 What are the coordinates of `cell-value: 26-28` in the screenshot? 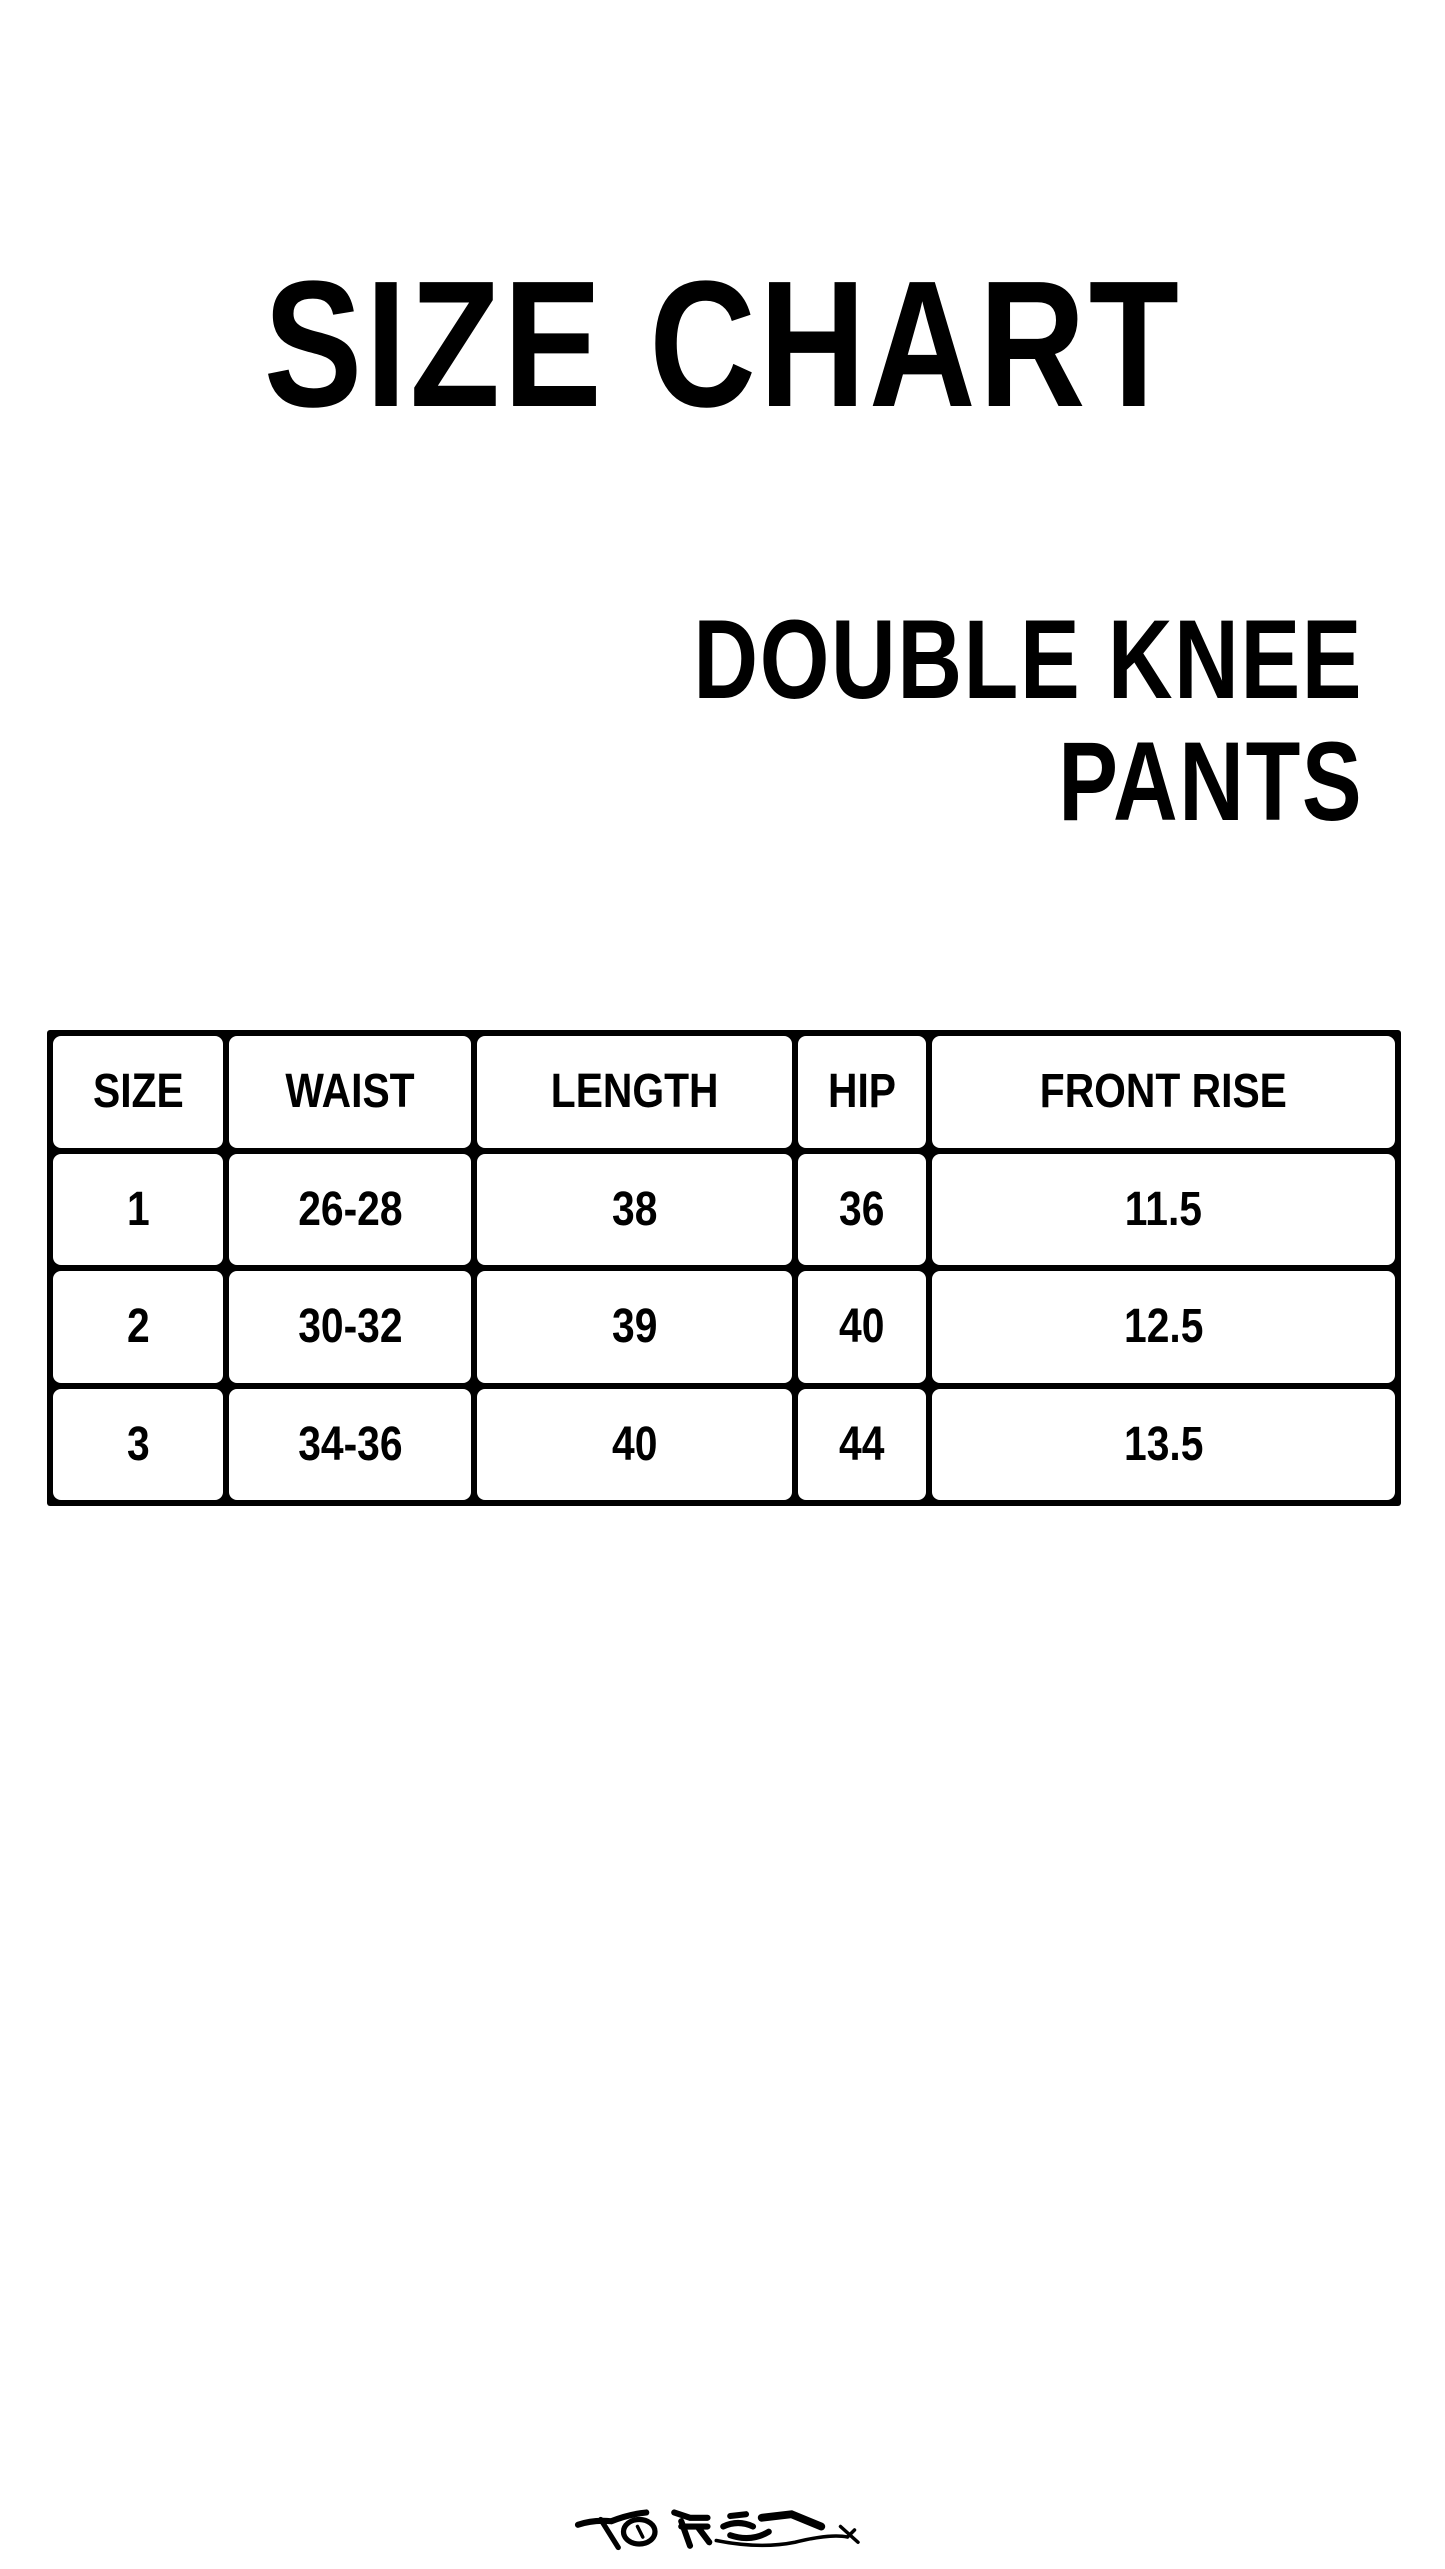 It's located at (350, 1209).